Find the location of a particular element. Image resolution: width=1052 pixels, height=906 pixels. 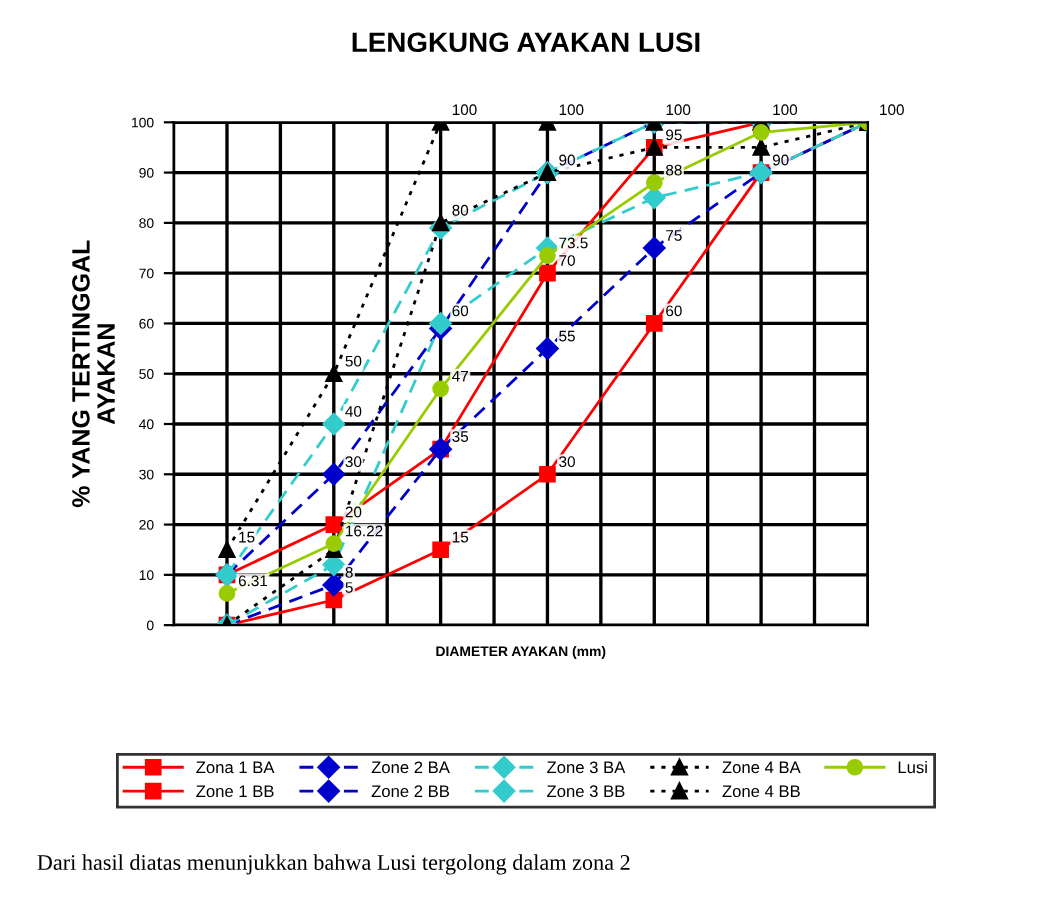

text: Dari hasil diatas menunjukkan bahwa Lusi tergolong dalam zona 2 is located at coordinates (333, 864).